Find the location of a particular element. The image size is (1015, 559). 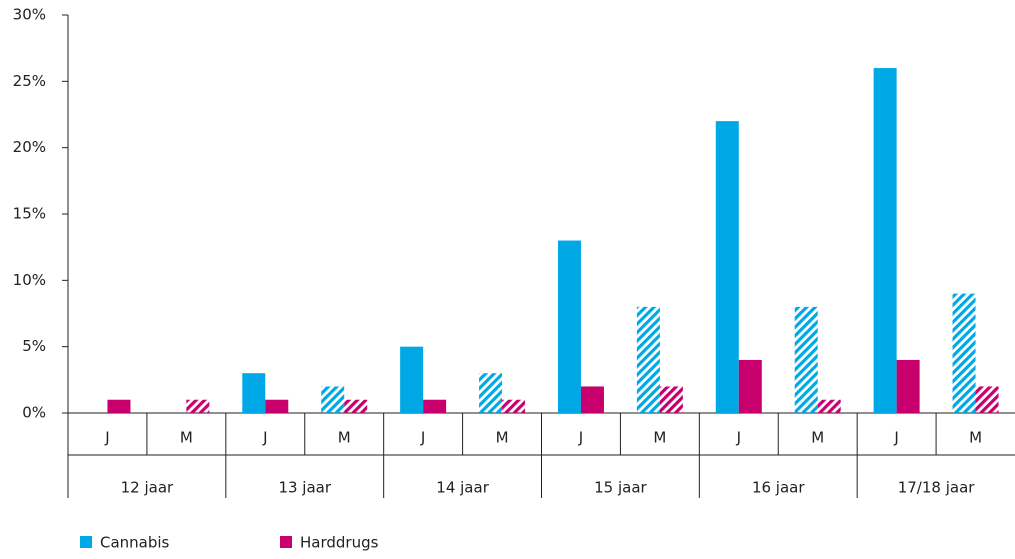

y-tick-label: 20% is located at coordinates (29, 147).